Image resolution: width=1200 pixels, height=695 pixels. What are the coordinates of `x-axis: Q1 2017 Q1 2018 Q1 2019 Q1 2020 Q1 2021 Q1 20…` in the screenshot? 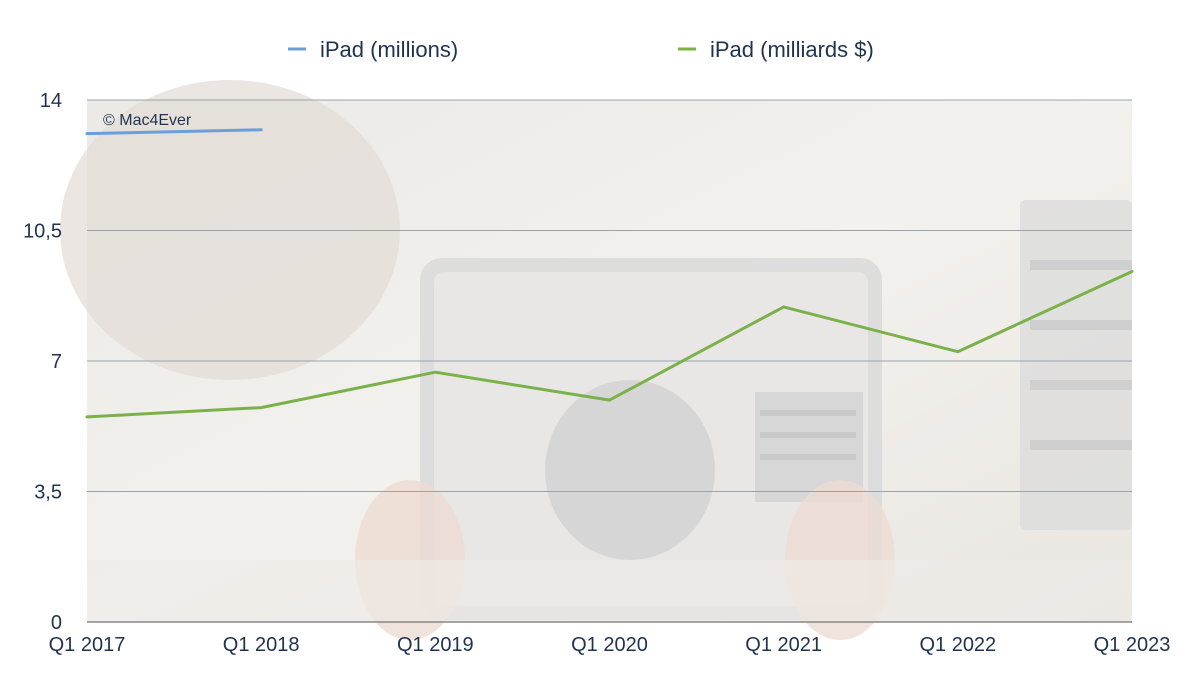 It's located at (610, 645).